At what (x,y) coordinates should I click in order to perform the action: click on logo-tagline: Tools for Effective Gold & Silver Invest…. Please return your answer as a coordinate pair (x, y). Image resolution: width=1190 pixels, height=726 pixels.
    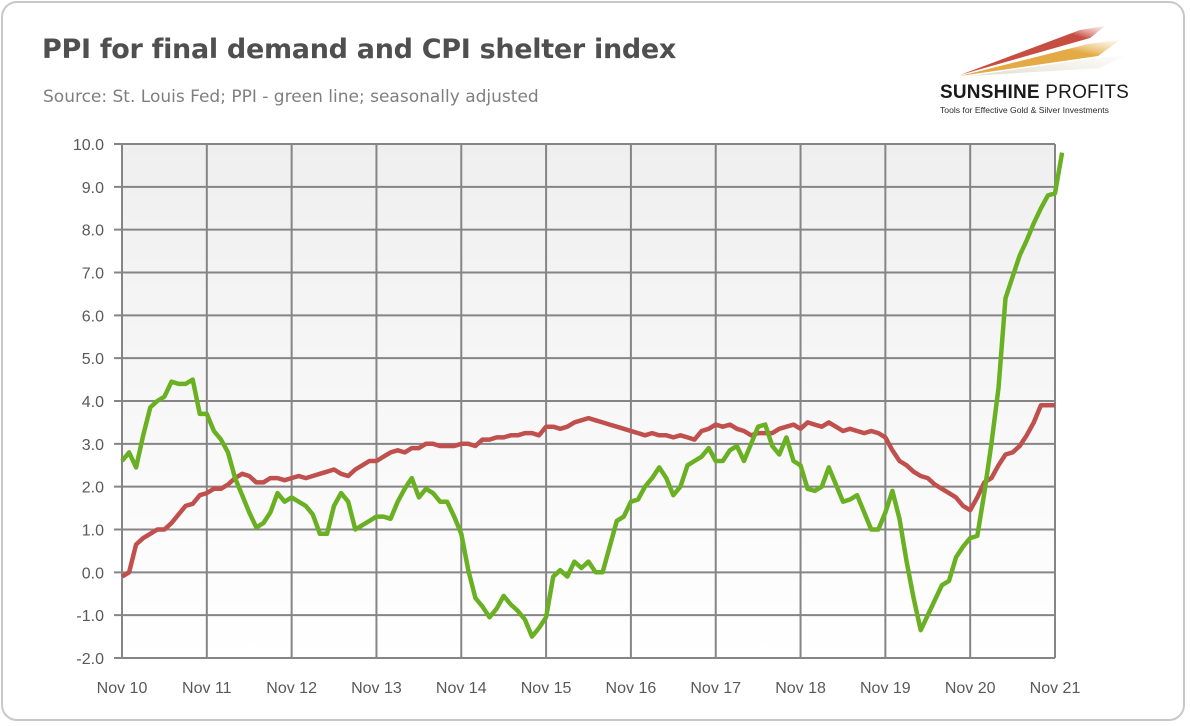
    Looking at the image, I should click on (1024, 110).